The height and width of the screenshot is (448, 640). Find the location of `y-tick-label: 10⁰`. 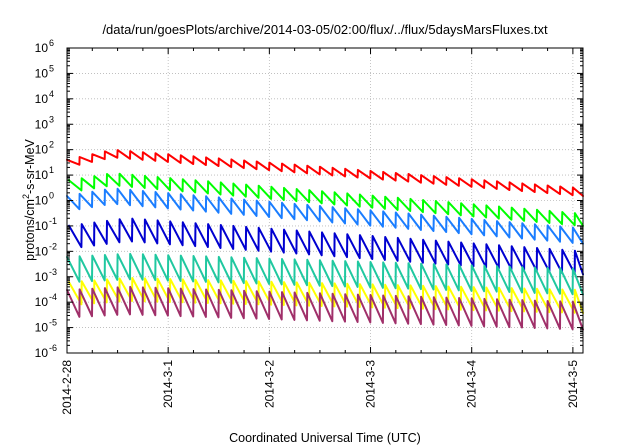

y-tick-label: 10⁰ is located at coordinates (44, 199).